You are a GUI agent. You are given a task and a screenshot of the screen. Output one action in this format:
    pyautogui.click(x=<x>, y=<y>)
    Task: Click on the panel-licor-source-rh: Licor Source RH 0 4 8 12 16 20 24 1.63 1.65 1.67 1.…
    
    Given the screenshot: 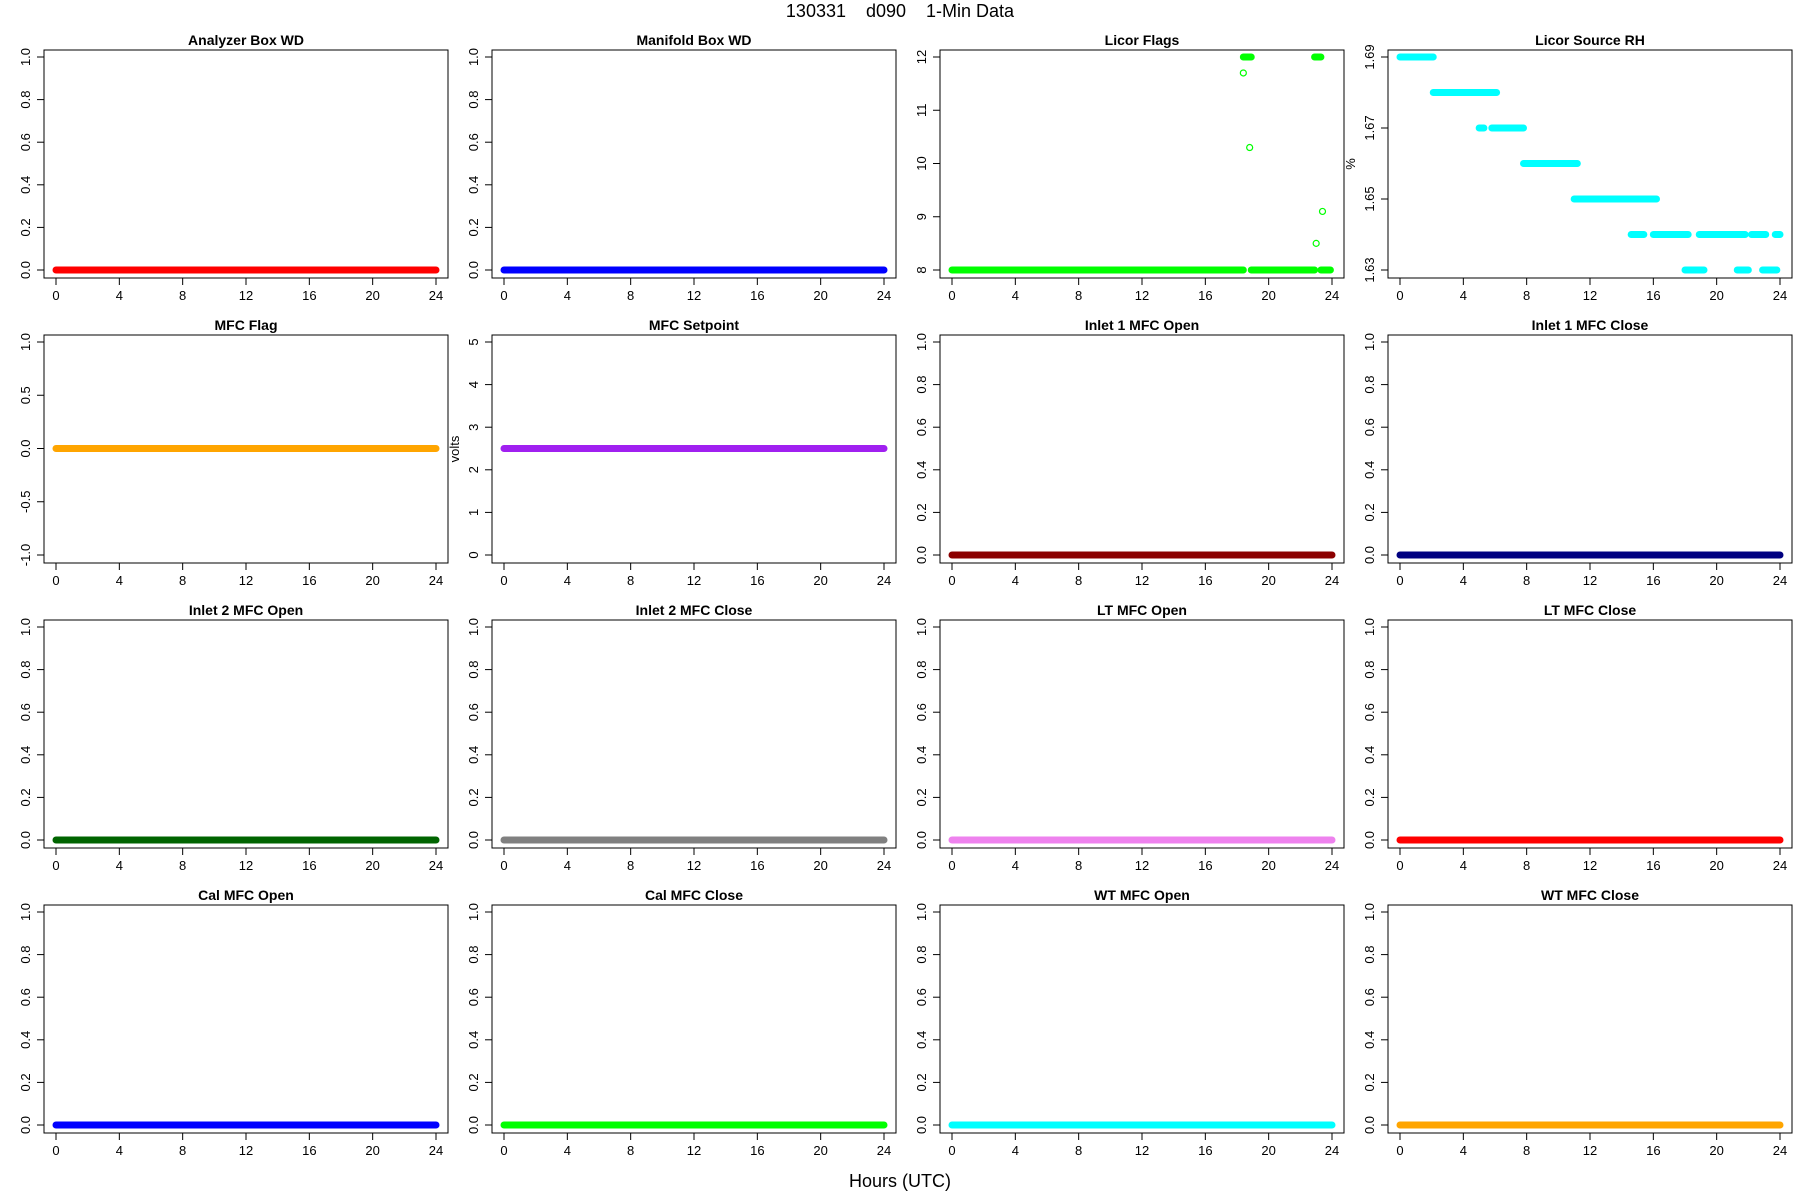 What is the action you would take?
    pyautogui.click(x=1568, y=167)
    